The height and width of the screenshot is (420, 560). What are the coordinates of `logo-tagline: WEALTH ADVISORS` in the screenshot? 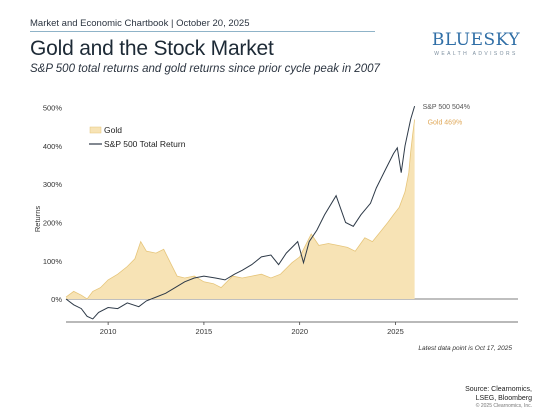 It's located at (476, 54).